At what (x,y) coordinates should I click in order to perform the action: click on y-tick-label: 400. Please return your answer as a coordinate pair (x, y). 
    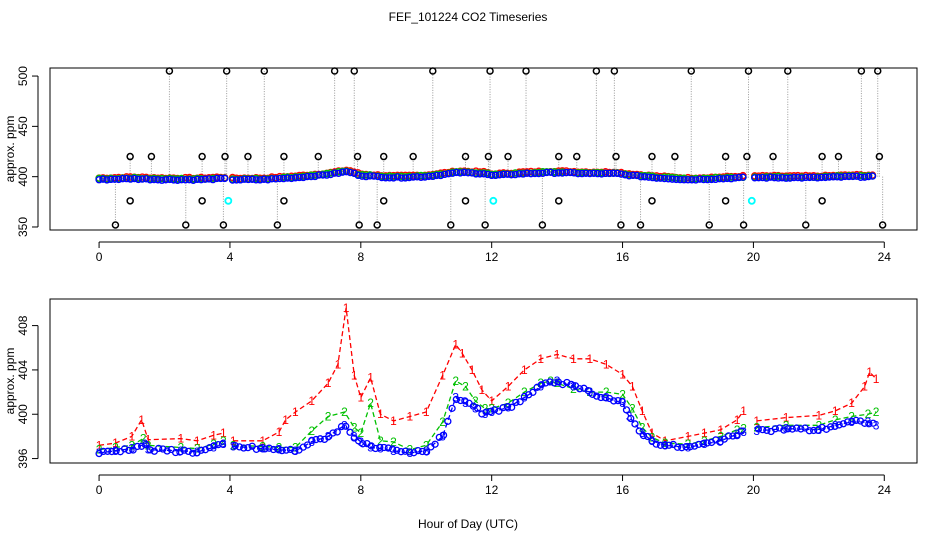
    Looking at the image, I should click on (23, 414).